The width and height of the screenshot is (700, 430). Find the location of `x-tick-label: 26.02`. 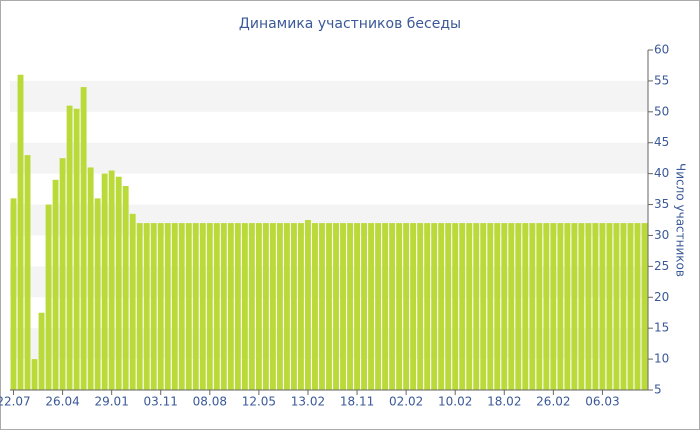

x-tick-label: 26.02 is located at coordinates (553, 402).